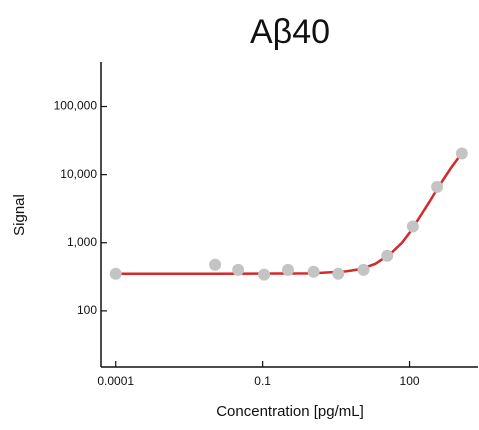 The width and height of the screenshot is (479, 430). Describe the element at coordinates (290, 32) in the screenshot. I see `chart-title: Aβ40` at that location.